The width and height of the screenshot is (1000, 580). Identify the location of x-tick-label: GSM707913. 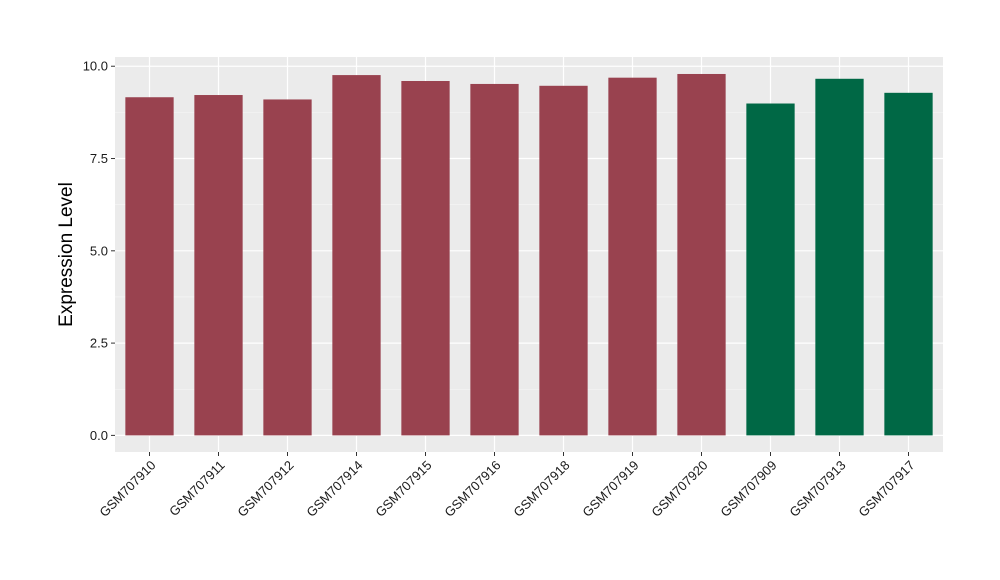
(817, 489).